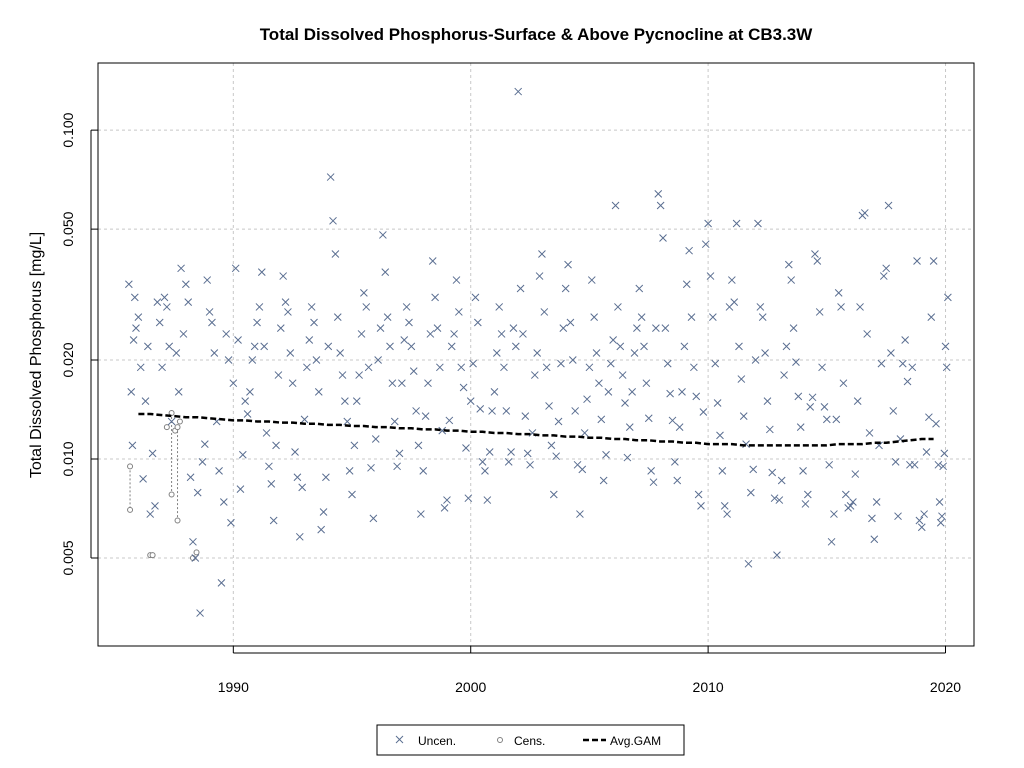  I want to click on y-tick-label: 0.005, so click(68, 557).